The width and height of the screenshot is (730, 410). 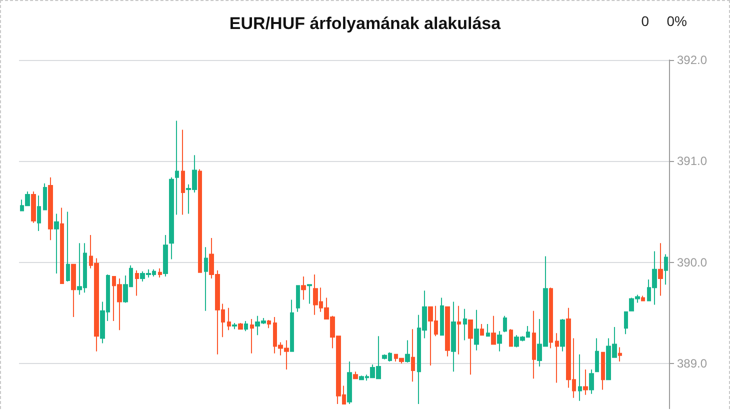 What do you see at coordinates (692, 60) in the screenshot?
I see `y-tick-label: 392.0` at bounding box center [692, 60].